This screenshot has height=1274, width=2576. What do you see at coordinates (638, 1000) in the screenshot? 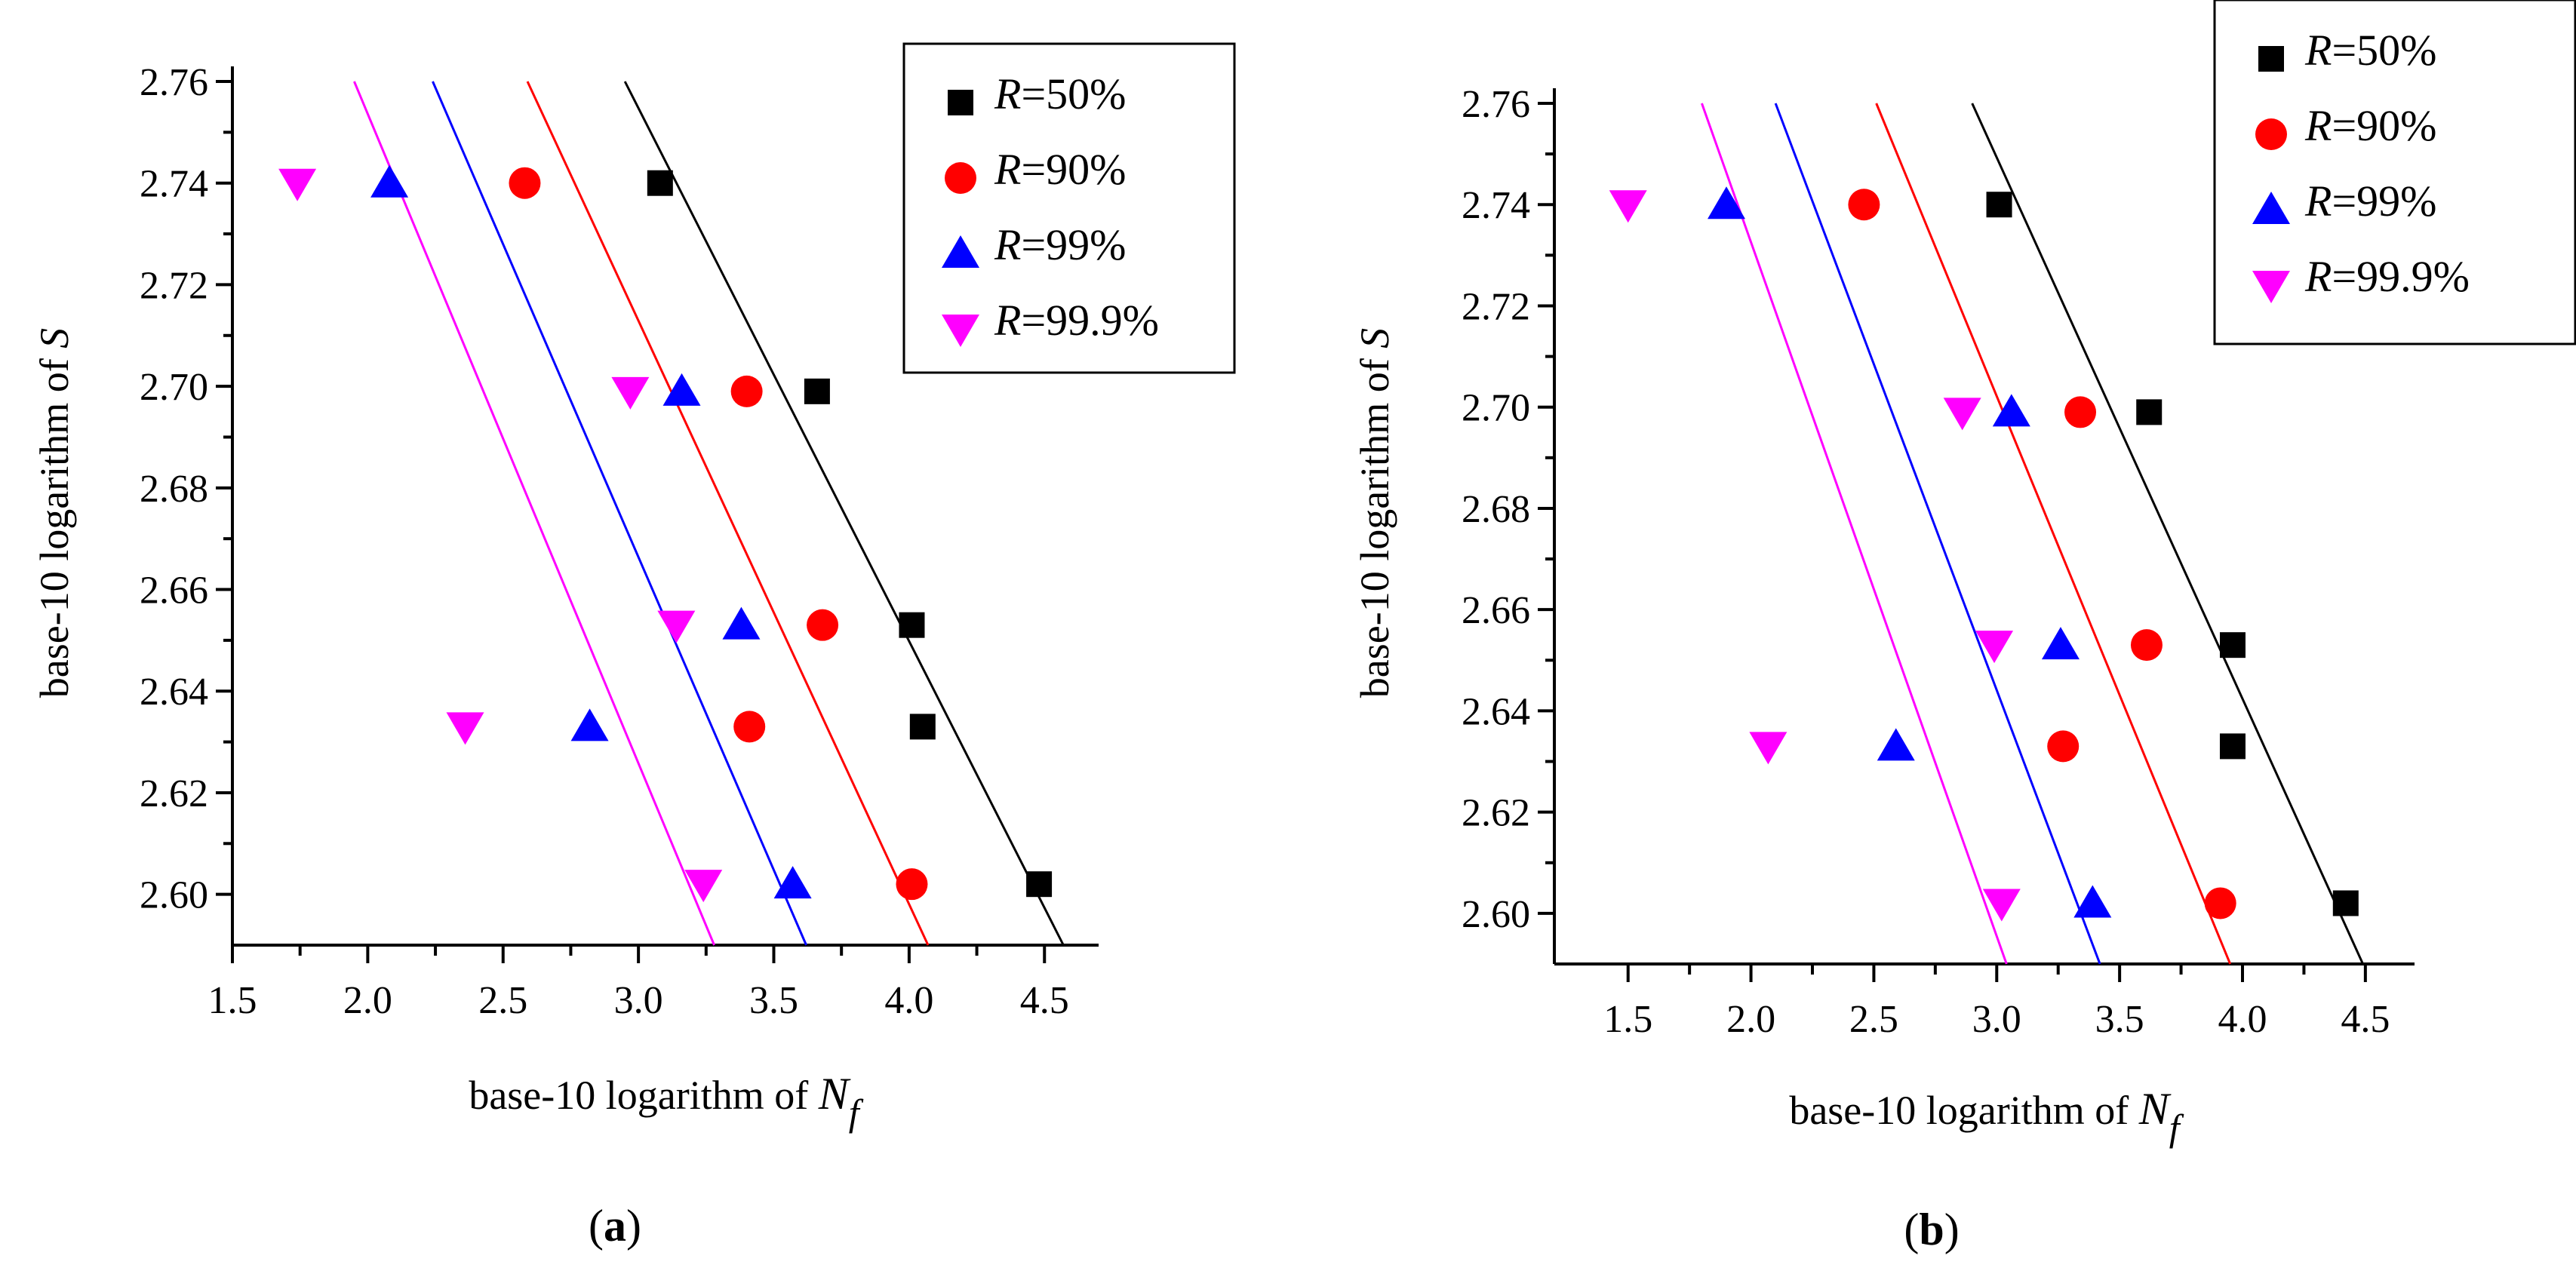
I see `x-tick-label: 3.0` at bounding box center [638, 1000].